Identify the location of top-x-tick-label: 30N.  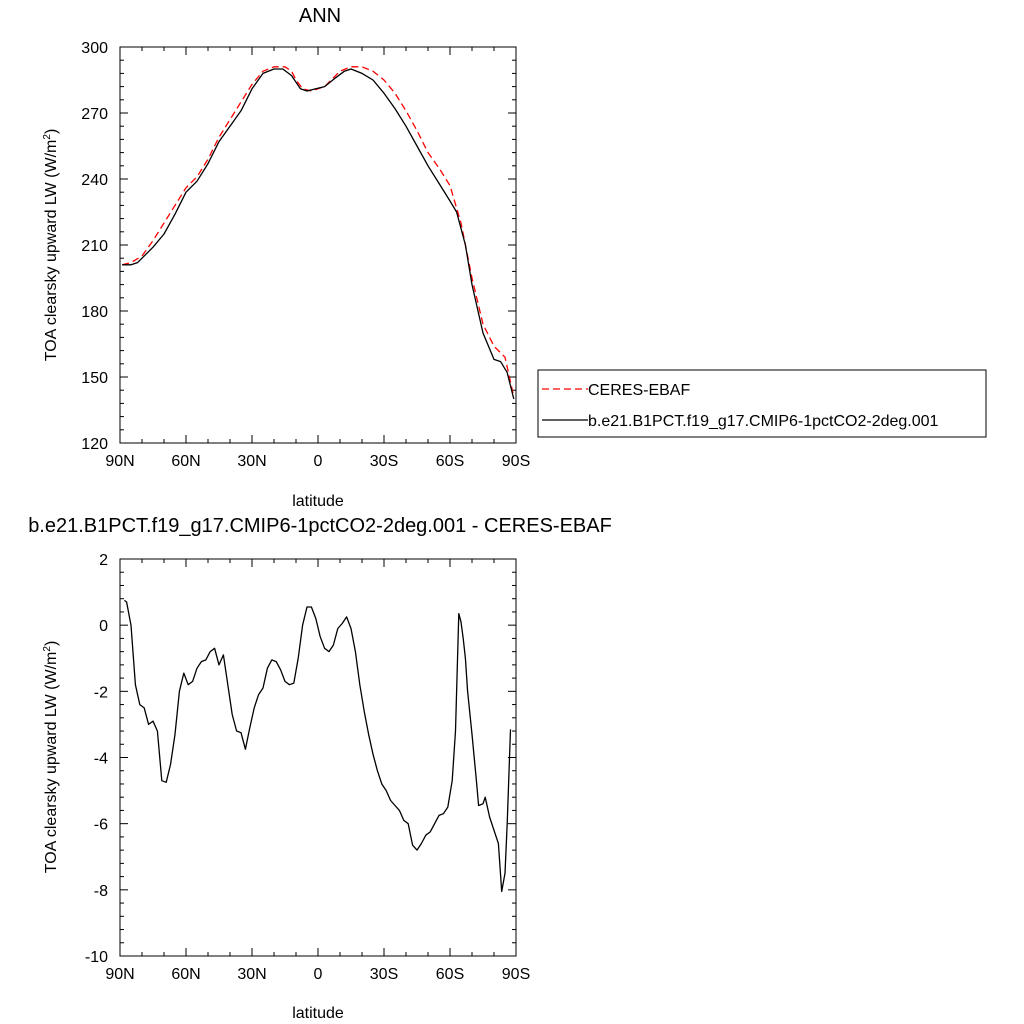
(251, 461).